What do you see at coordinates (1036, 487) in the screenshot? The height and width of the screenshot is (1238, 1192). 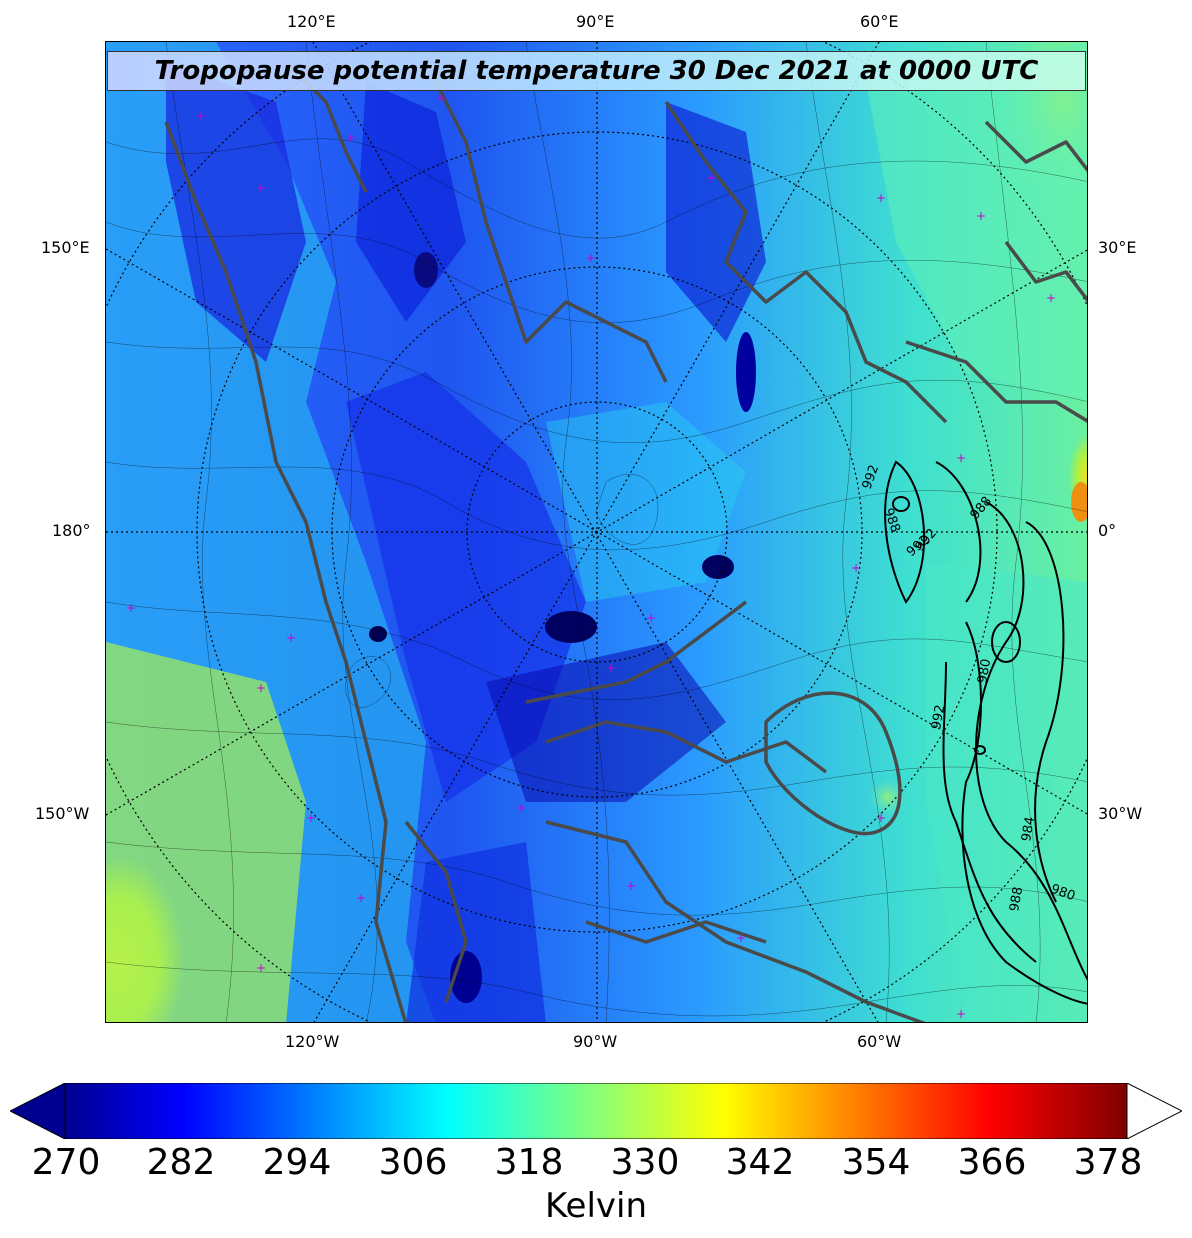 I see `warm-region-east` at bounding box center [1036, 487].